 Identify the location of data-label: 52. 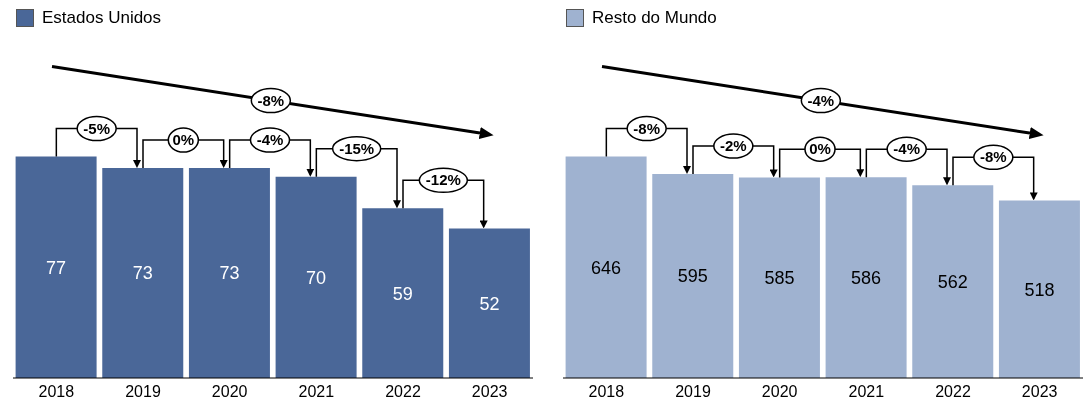
(489, 303).